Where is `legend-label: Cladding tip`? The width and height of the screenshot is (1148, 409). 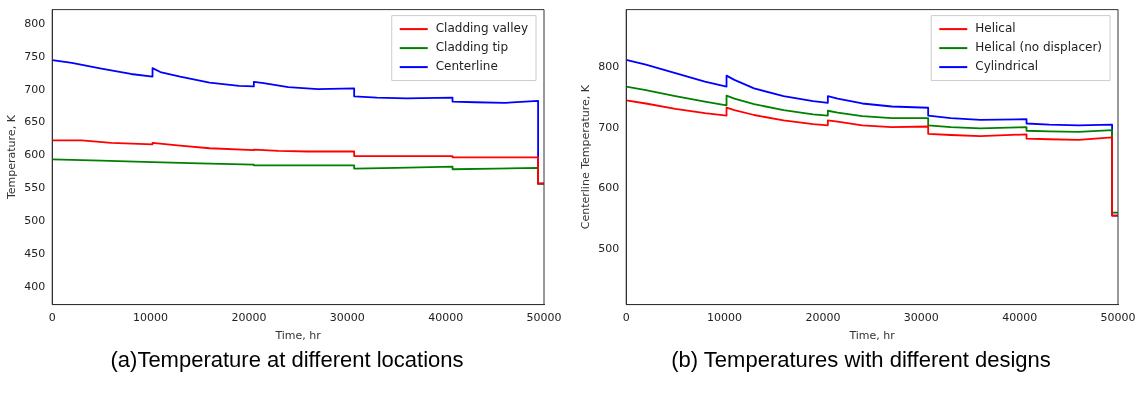
legend-label: Cladding tip is located at coordinates (472, 47).